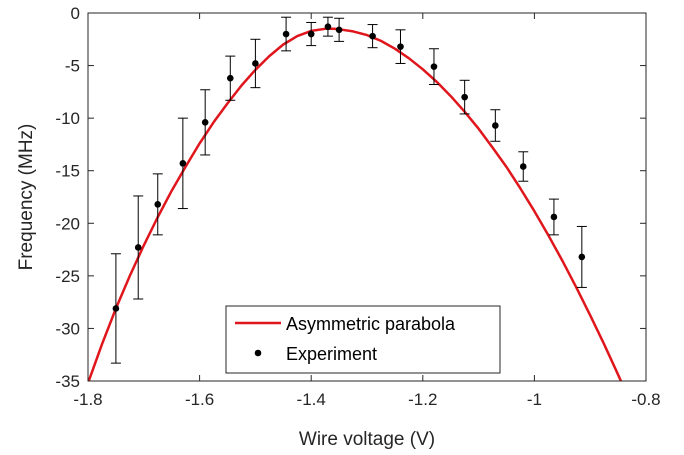  What do you see at coordinates (75, 13) in the screenshot?
I see `y-tick-label: 0` at bounding box center [75, 13].